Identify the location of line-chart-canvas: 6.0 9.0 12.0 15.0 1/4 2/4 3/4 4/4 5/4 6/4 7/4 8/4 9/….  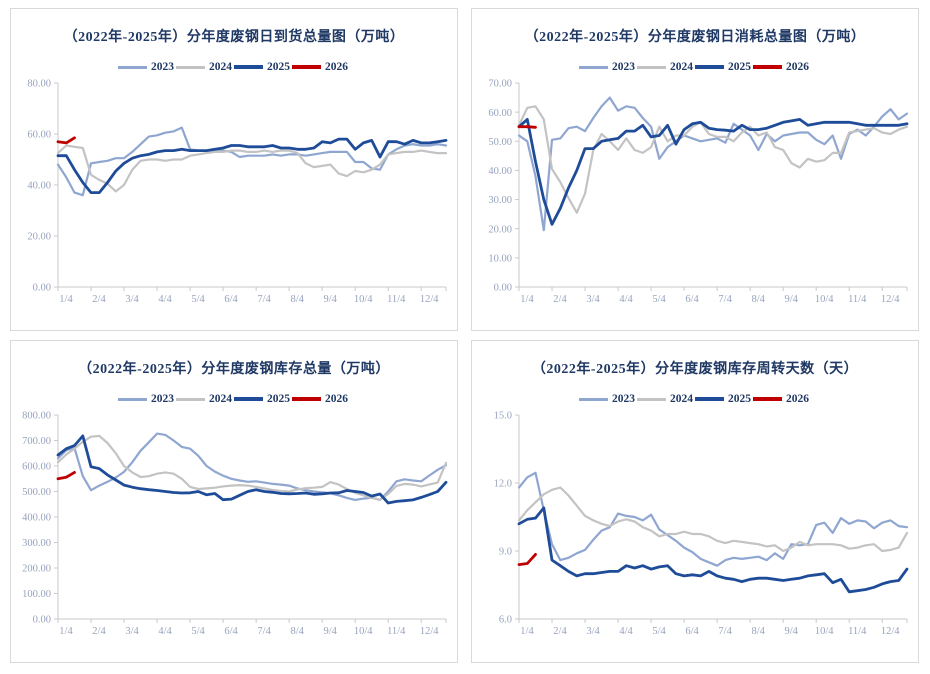
(701, 524).